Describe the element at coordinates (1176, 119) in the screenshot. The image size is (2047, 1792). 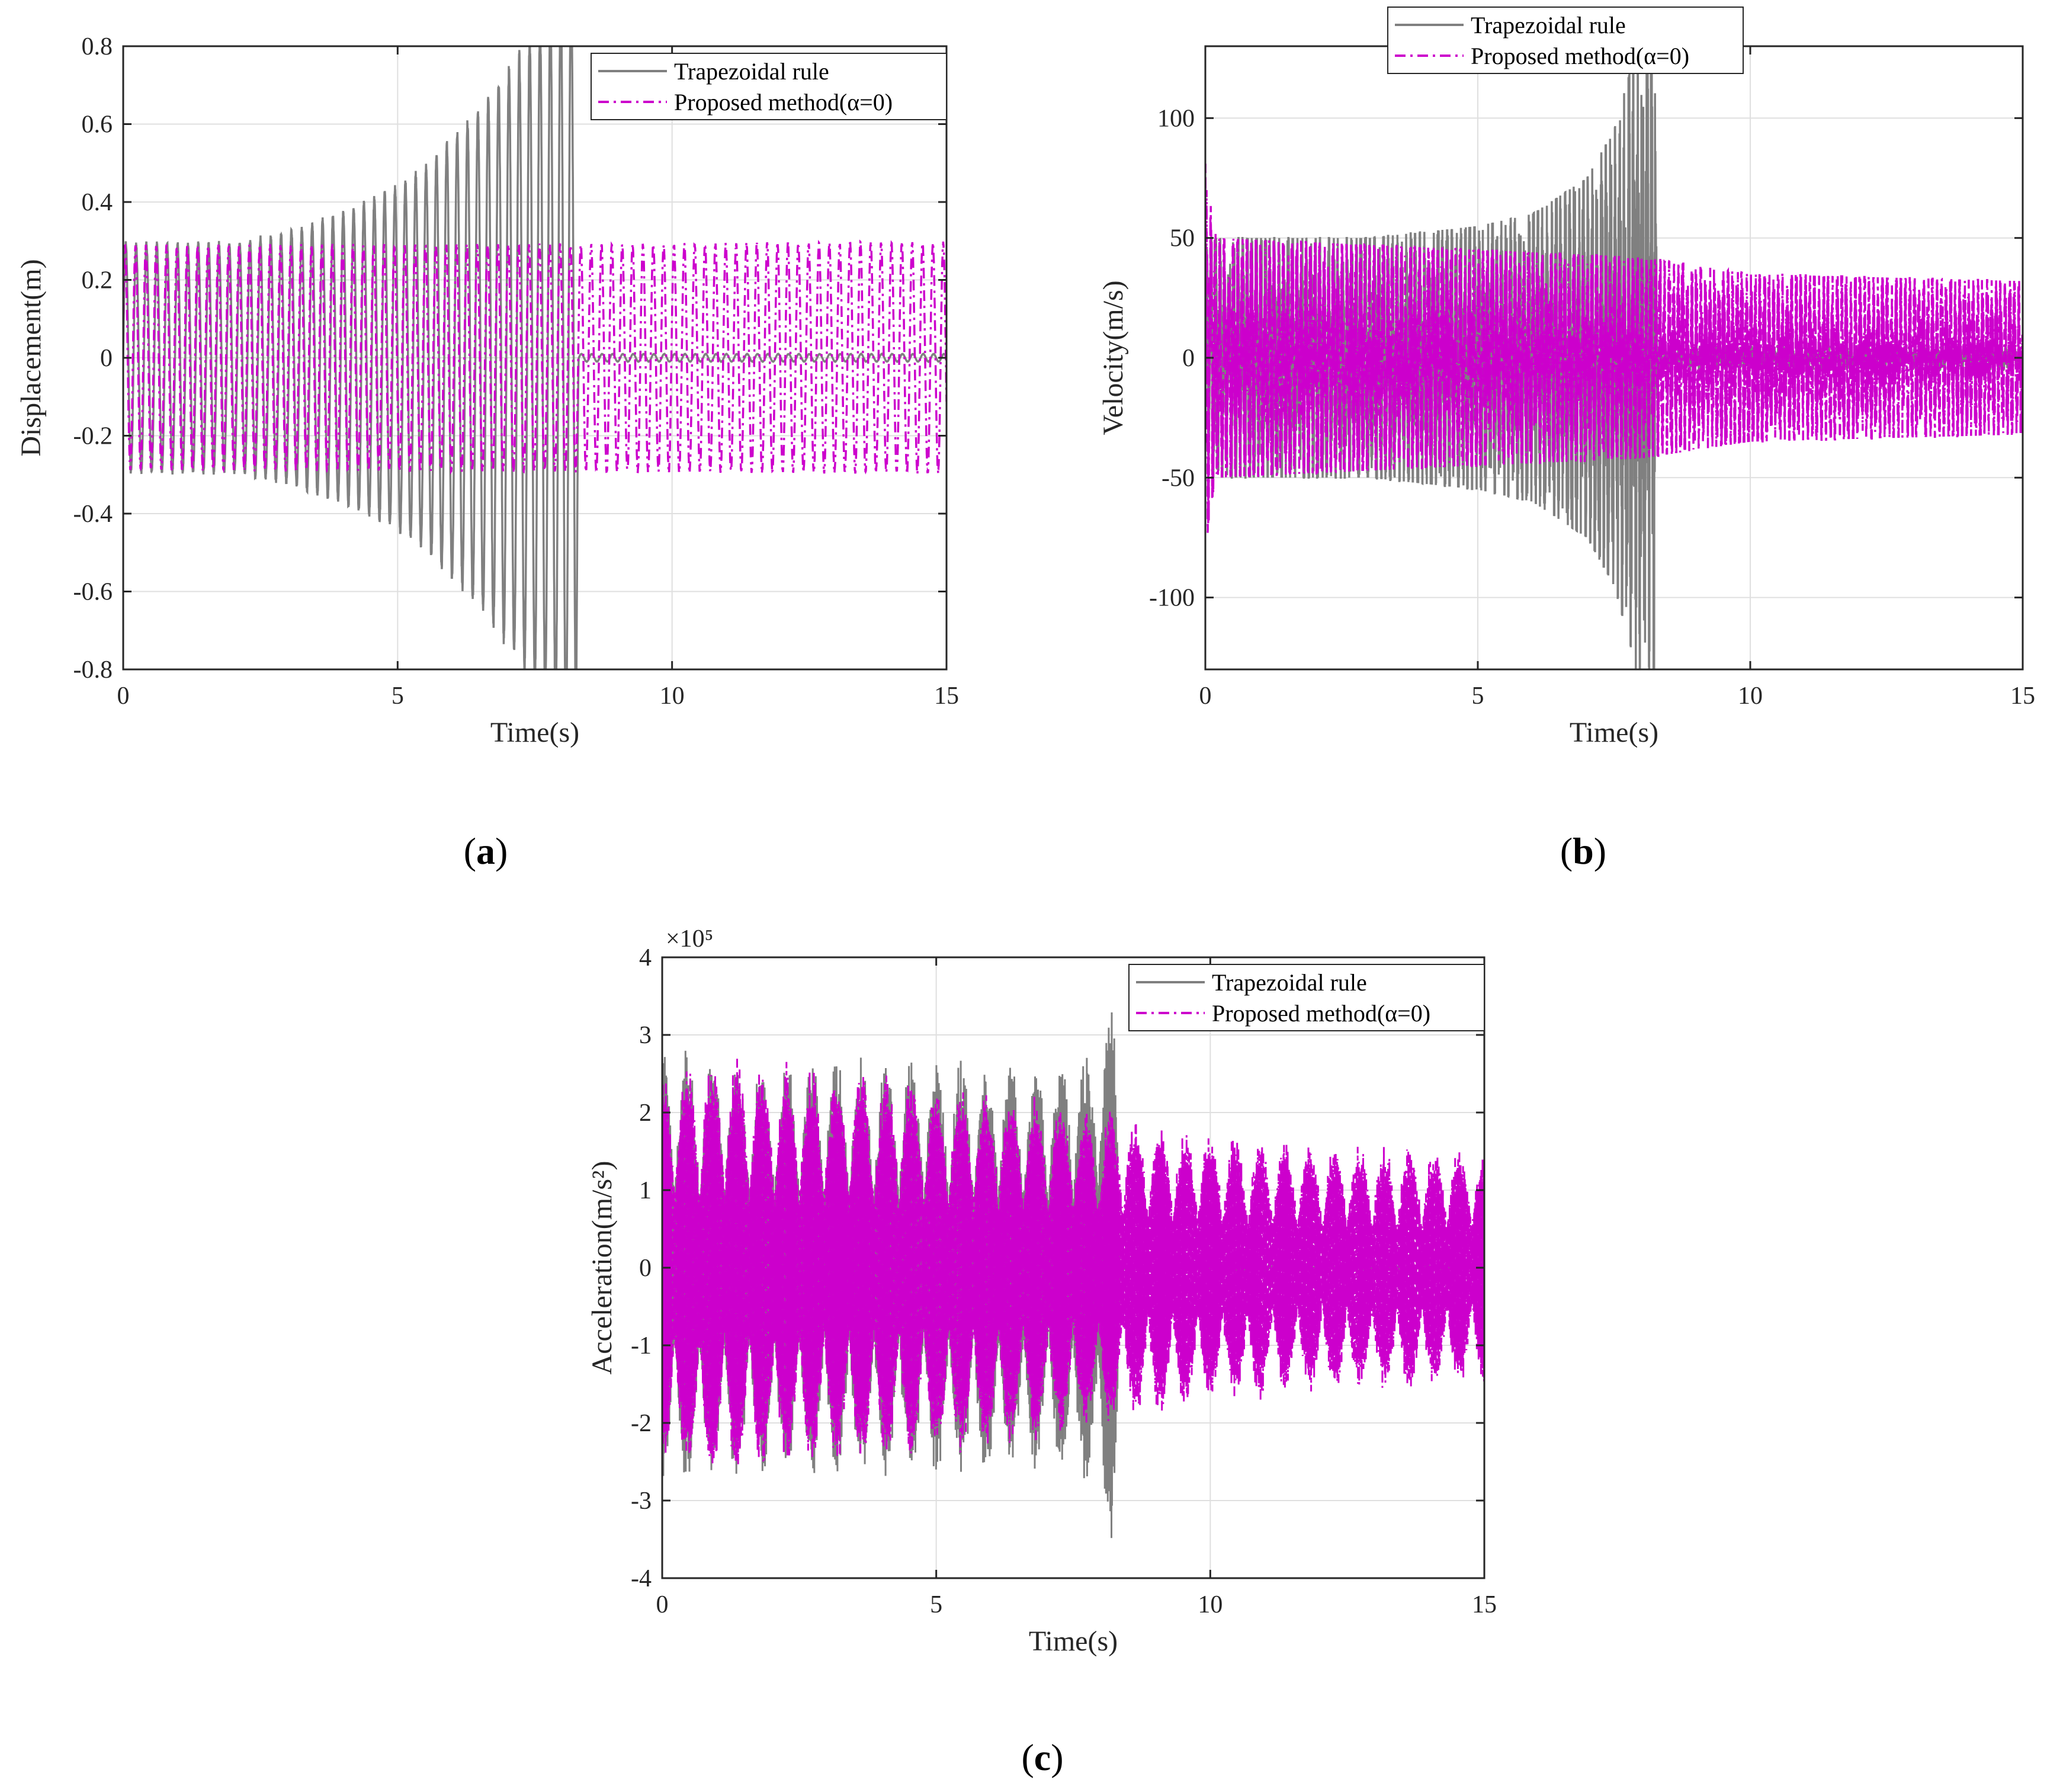
I see `y-tick-label: 100` at that location.